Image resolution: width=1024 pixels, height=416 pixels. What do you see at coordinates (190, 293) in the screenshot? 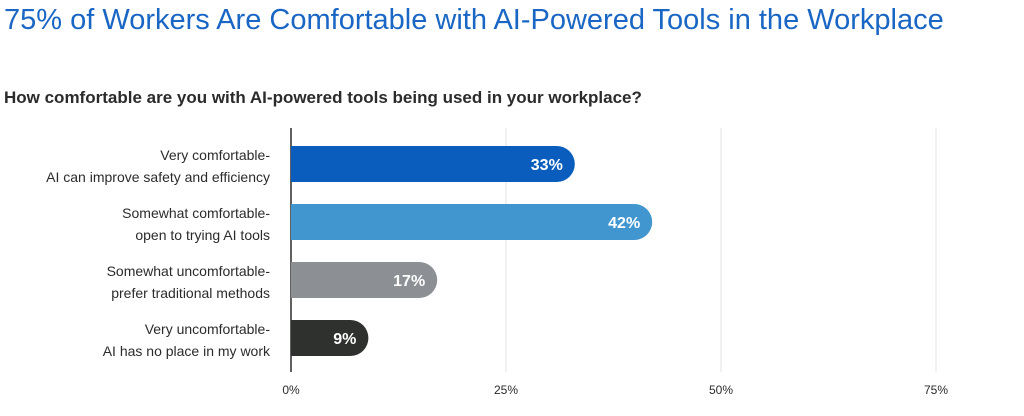
I see `category-sublabel: prefer traditional methods` at bounding box center [190, 293].